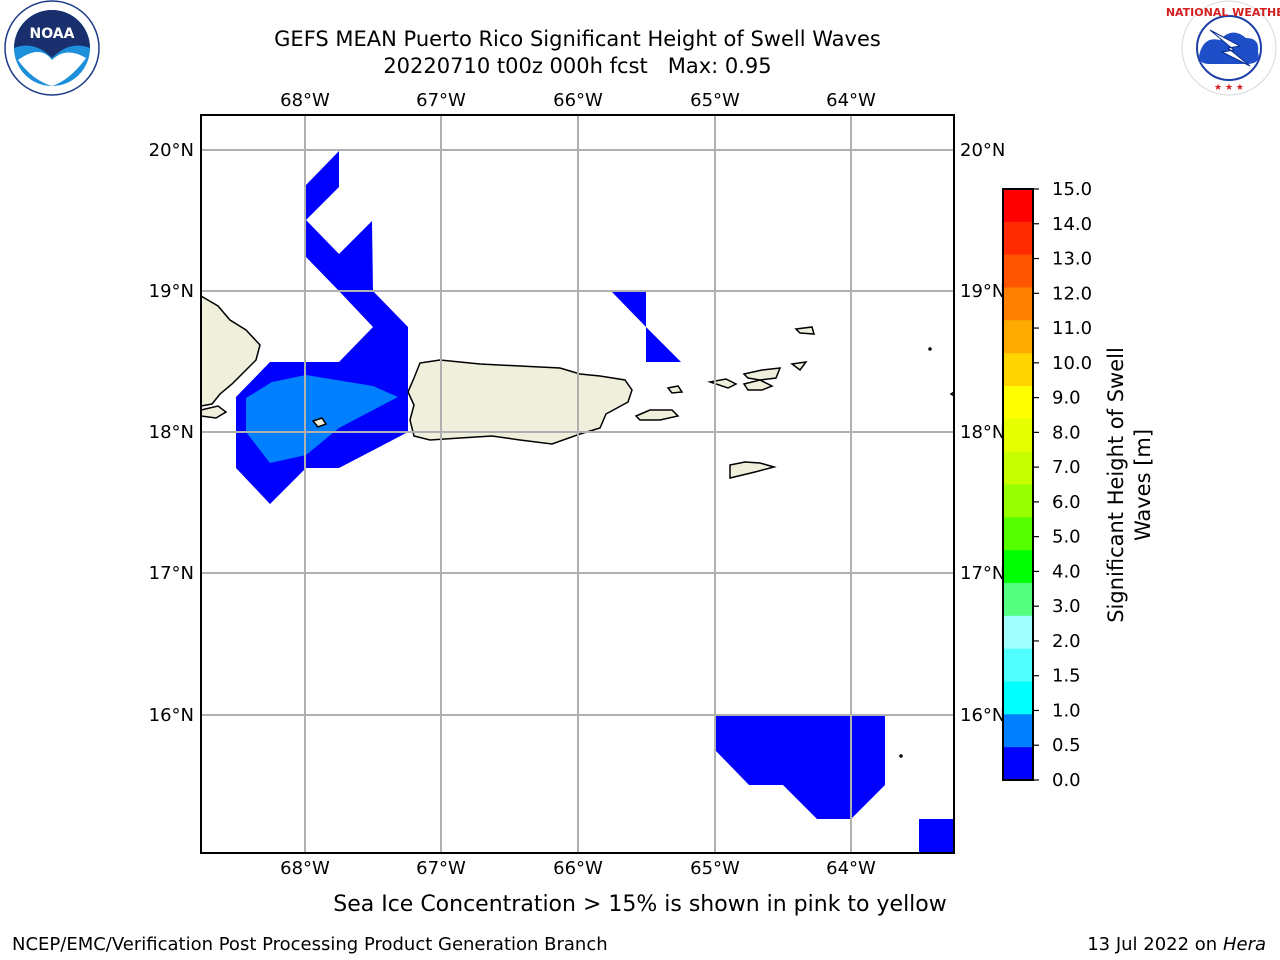 The width and height of the screenshot is (1280, 960). I want to click on footer-date: 13 Jul 2022 on Hera, so click(1176, 944).